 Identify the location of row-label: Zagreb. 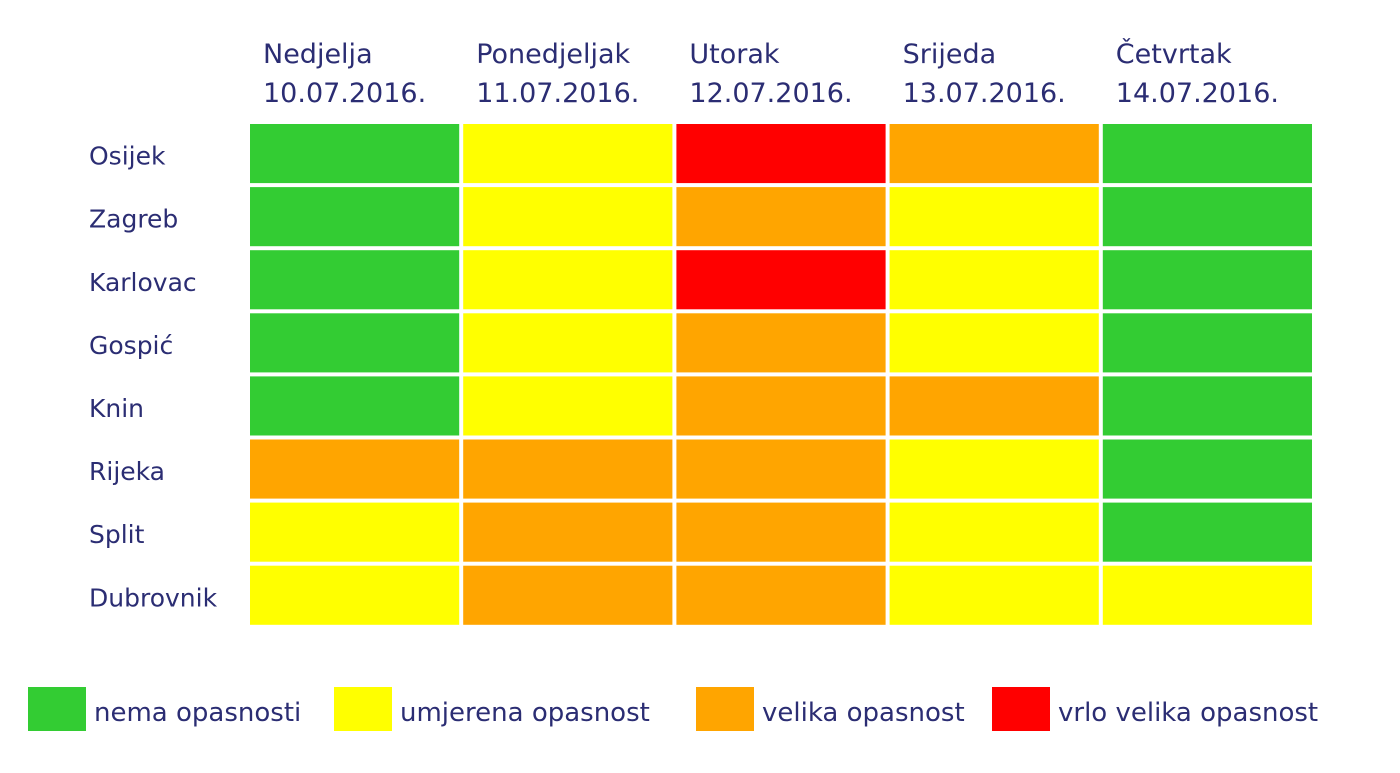
(133, 219).